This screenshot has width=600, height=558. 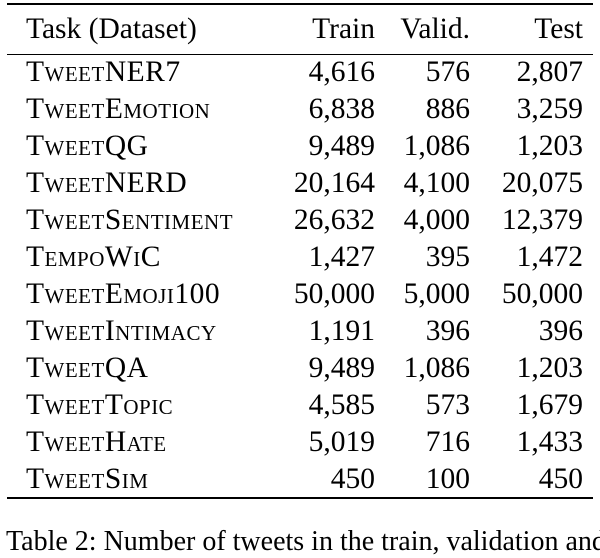 What do you see at coordinates (300, 405) in the screenshot?
I see `table-row: TweetTopic 4,585 573 1,679` at bounding box center [300, 405].